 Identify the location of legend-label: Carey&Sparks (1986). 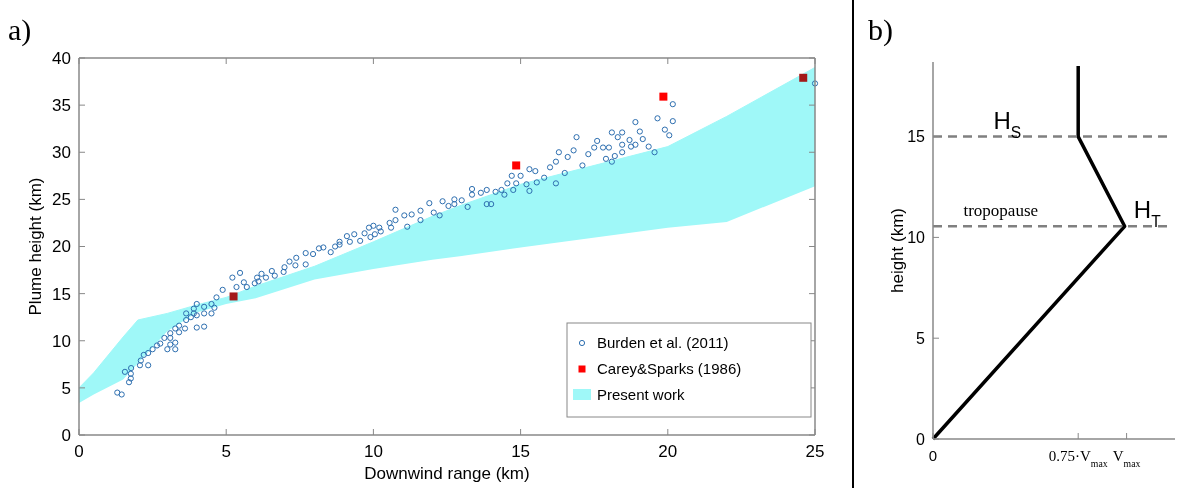
(669, 369).